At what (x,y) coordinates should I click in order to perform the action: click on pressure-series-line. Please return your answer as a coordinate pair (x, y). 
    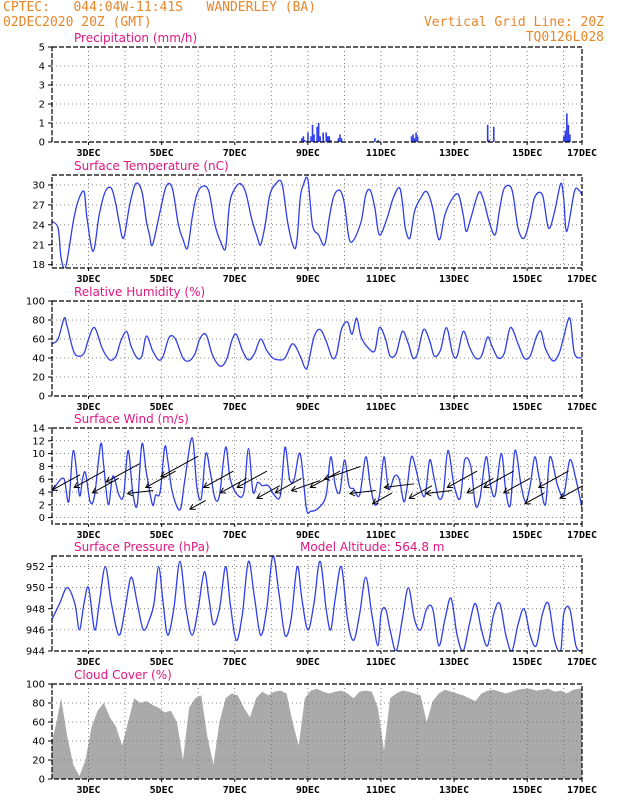
    Looking at the image, I should click on (317, 603).